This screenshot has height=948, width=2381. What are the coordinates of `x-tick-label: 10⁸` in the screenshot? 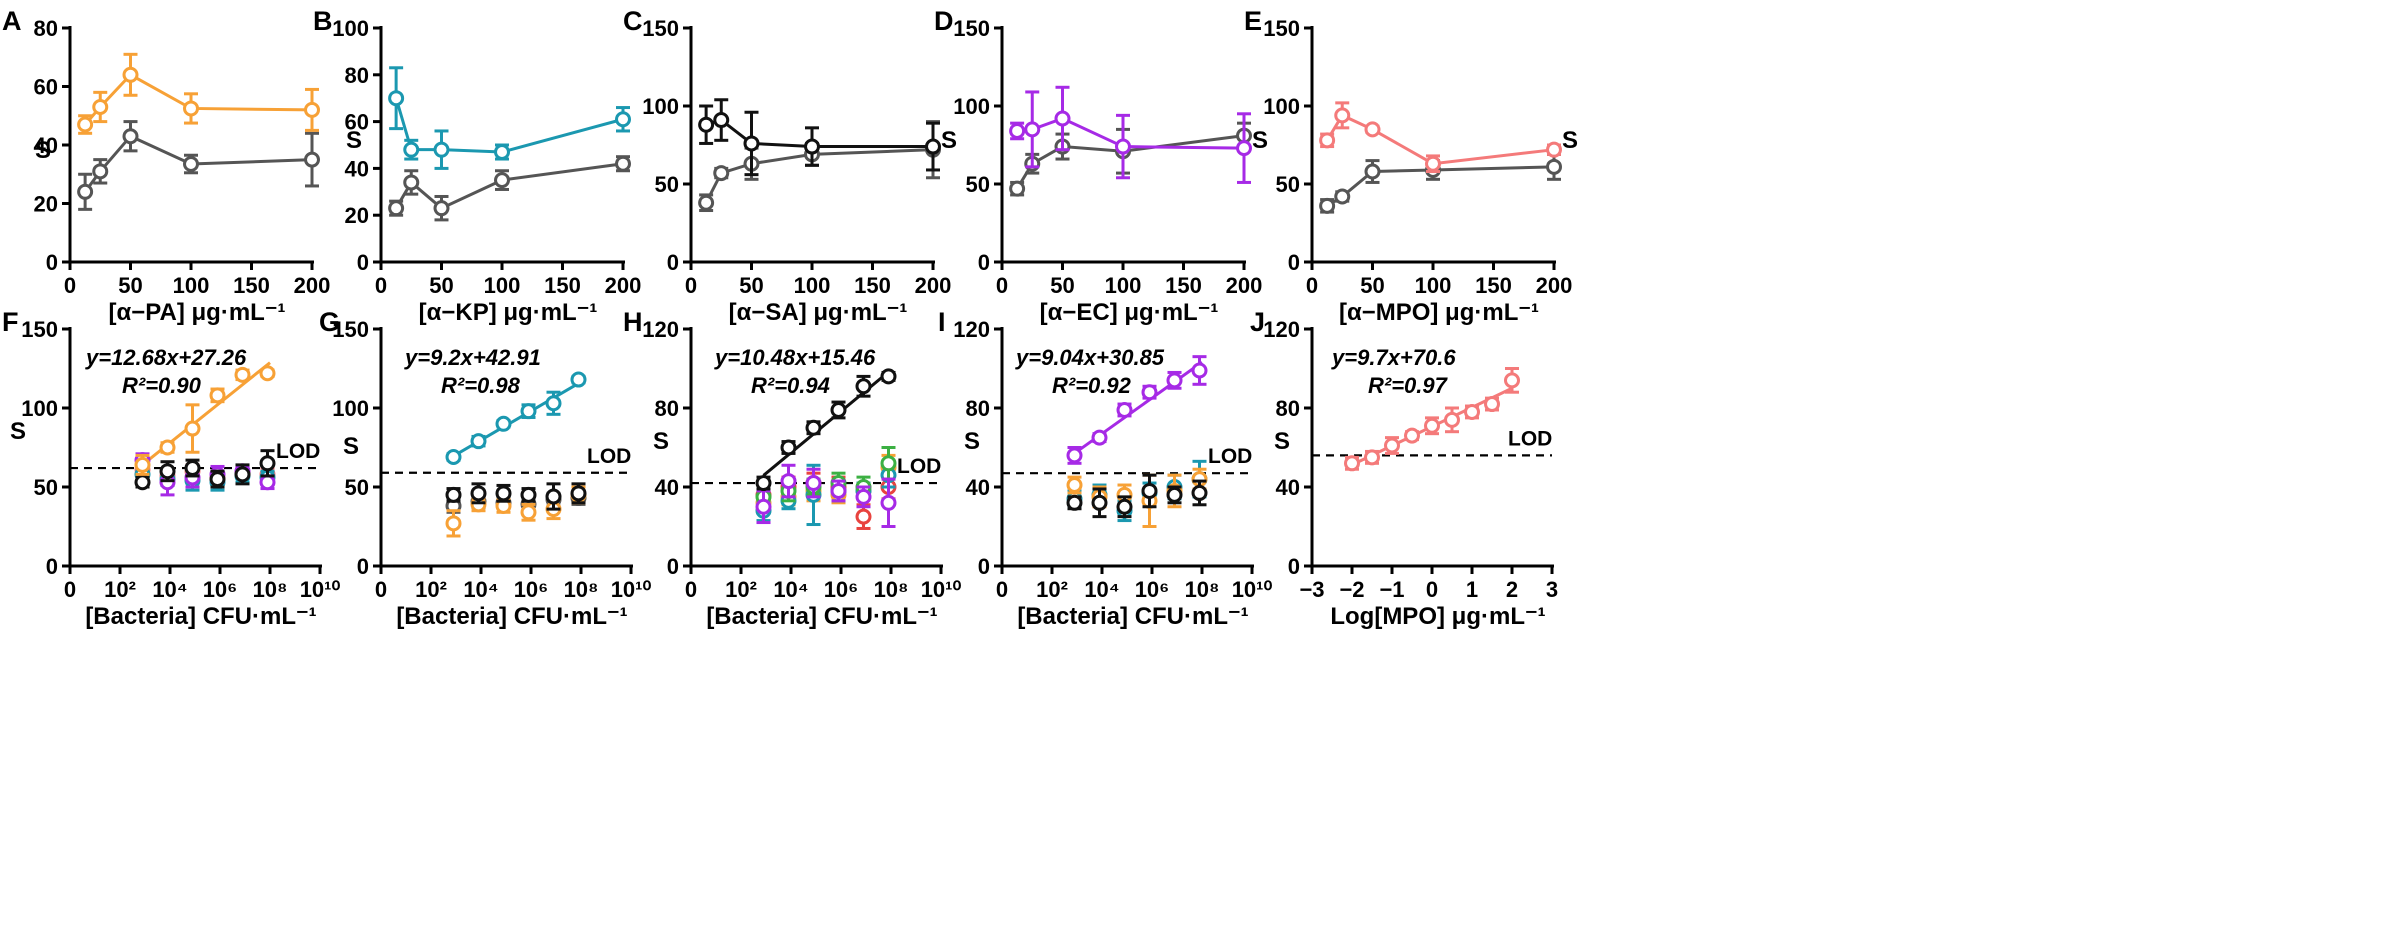 It's located at (581, 589).